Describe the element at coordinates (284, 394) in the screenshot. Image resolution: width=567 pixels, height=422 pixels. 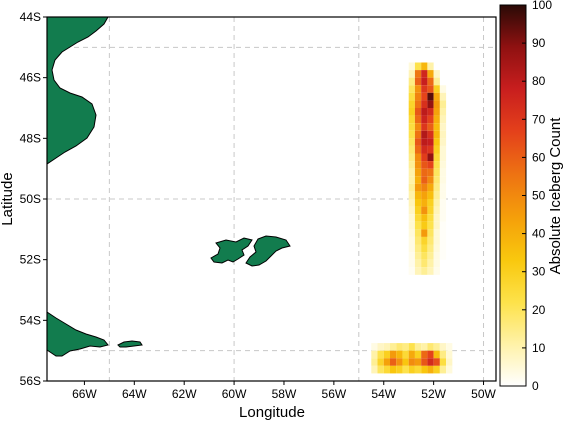
I see `x-tick-label: 58W` at that location.